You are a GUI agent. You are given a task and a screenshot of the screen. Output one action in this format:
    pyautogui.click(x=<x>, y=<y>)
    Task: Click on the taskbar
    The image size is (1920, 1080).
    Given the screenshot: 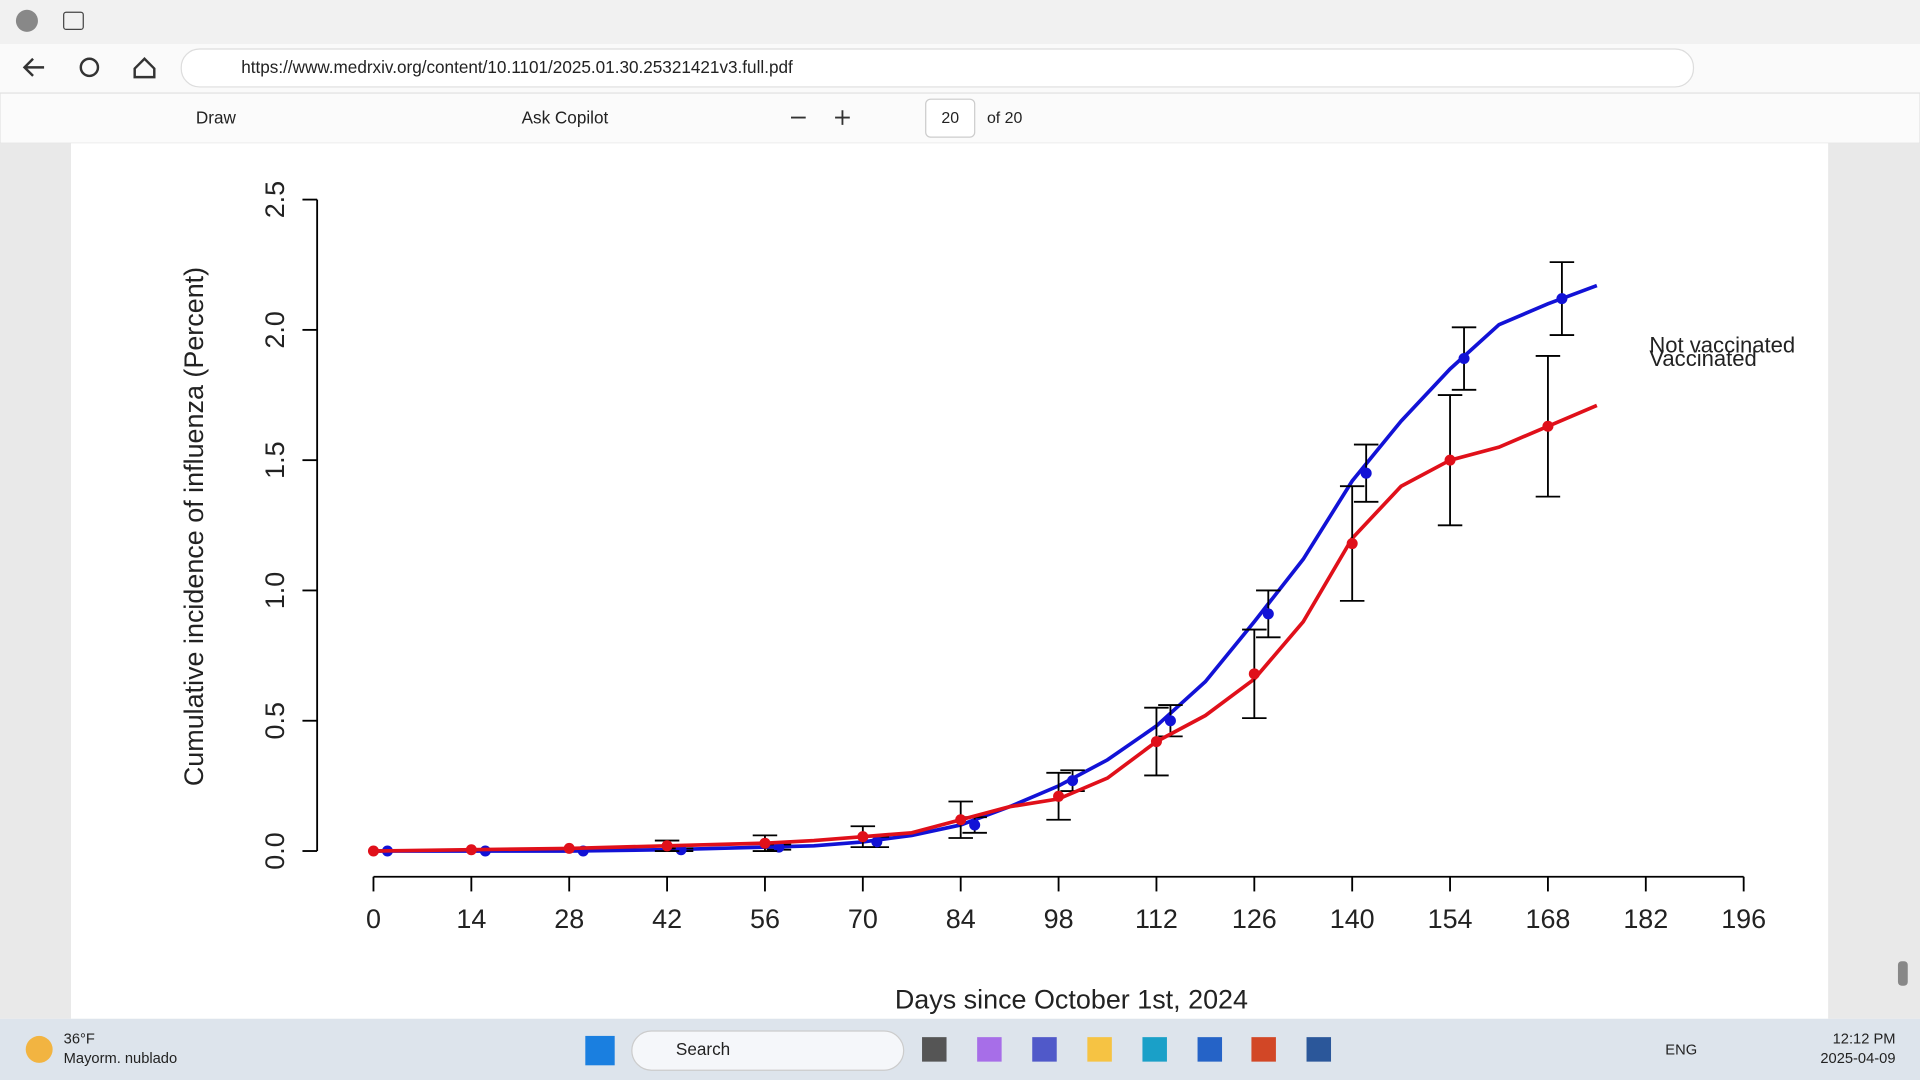 What is the action you would take?
    pyautogui.click(x=960, y=1049)
    